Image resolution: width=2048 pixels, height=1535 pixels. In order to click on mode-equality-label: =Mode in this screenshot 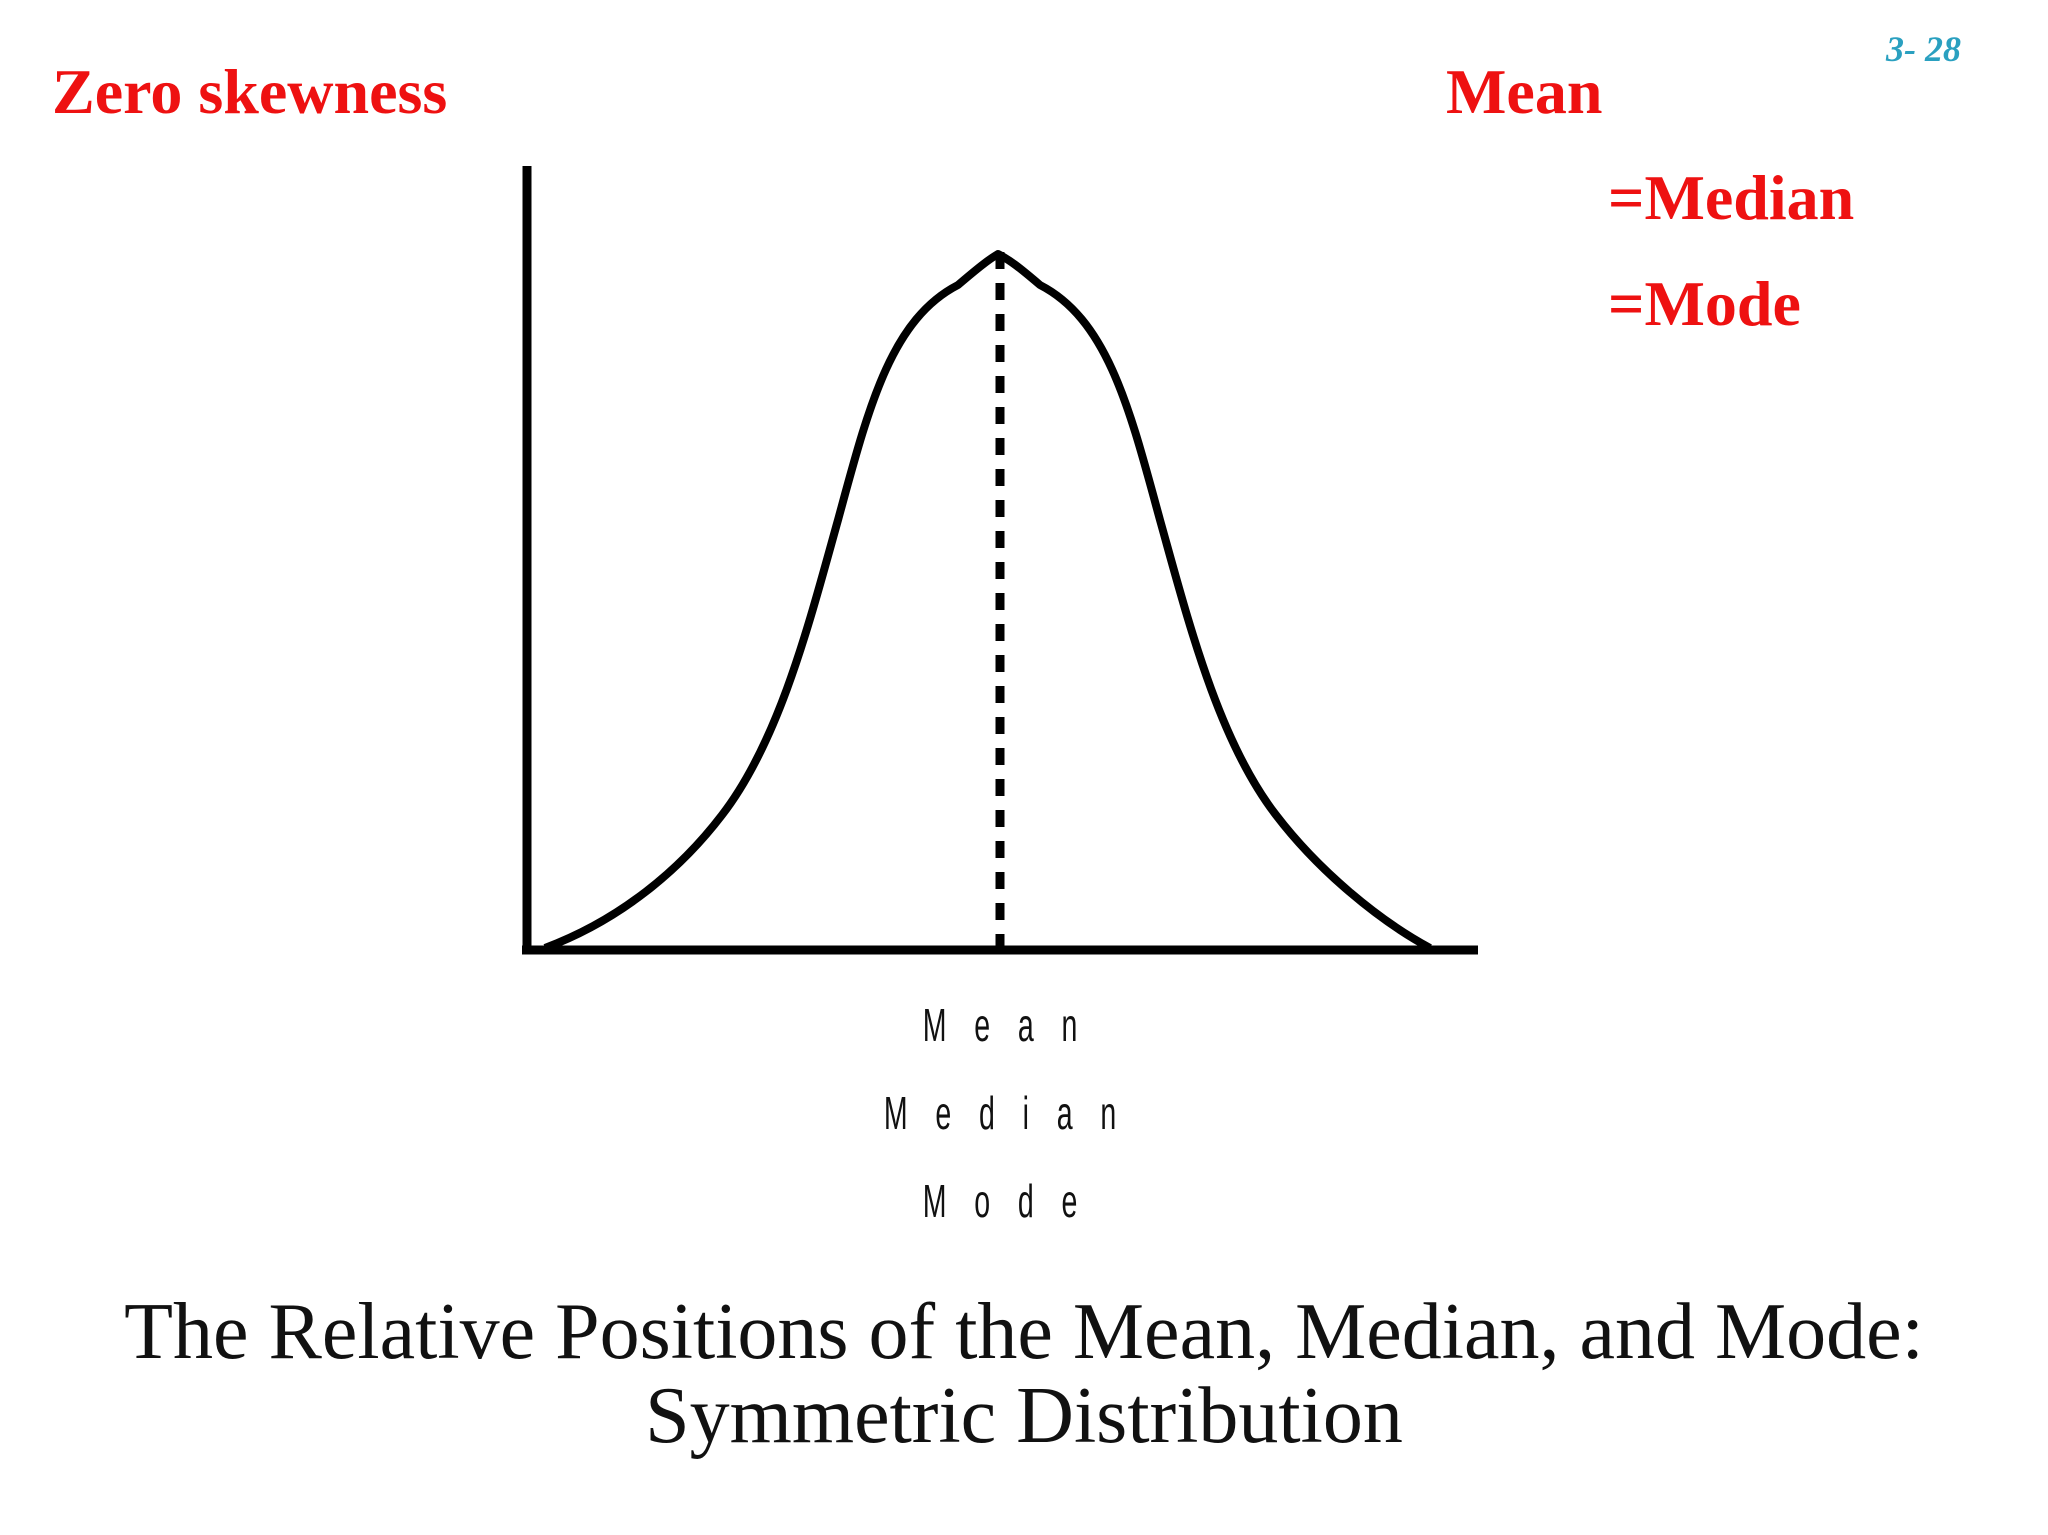, I will do `click(1704, 303)`.